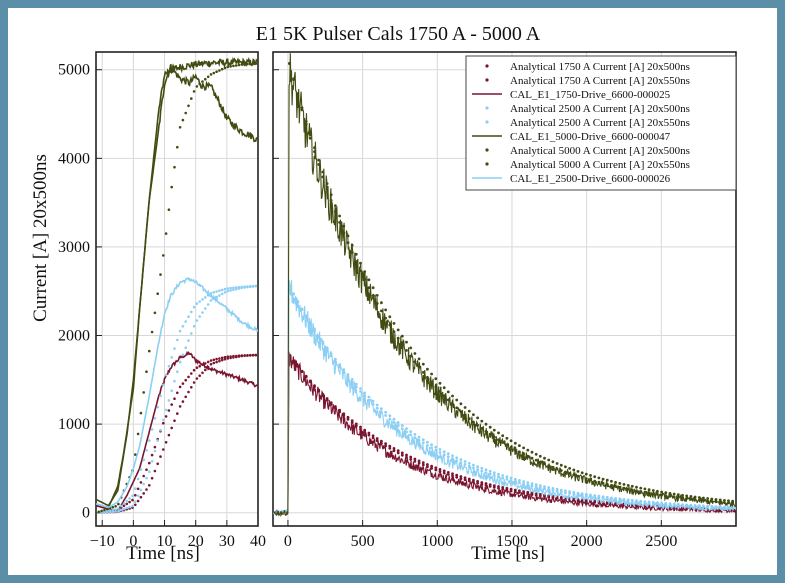  I want to click on x-tick-label: 10, so click(165, 541).